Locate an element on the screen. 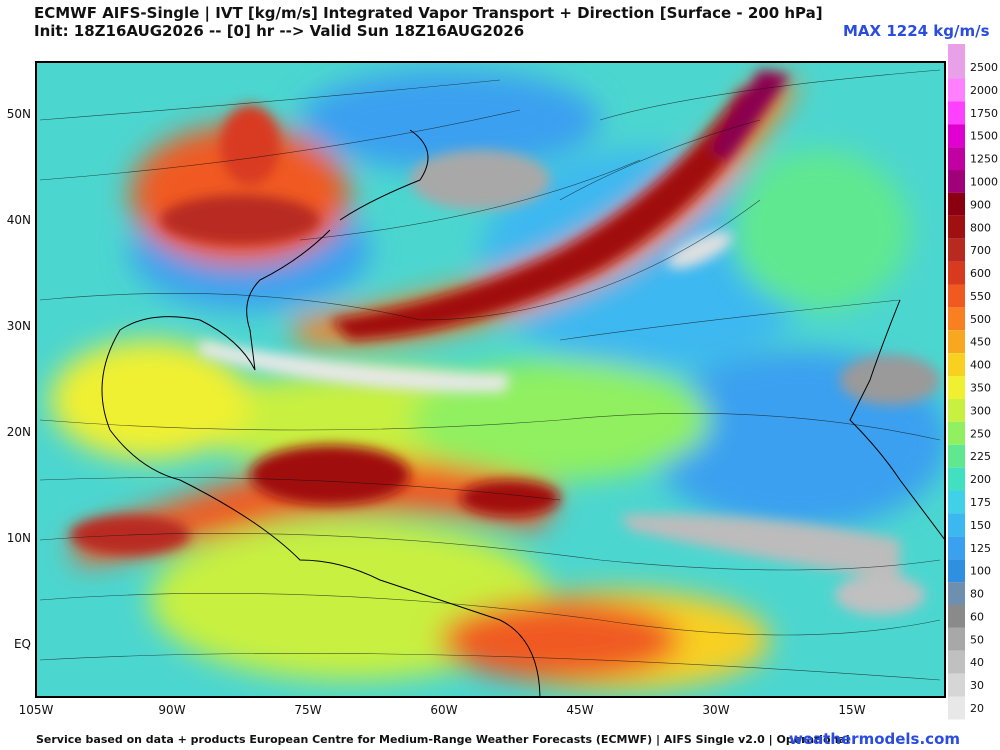  lat-label: 20N is located at coordinates (19, 432).